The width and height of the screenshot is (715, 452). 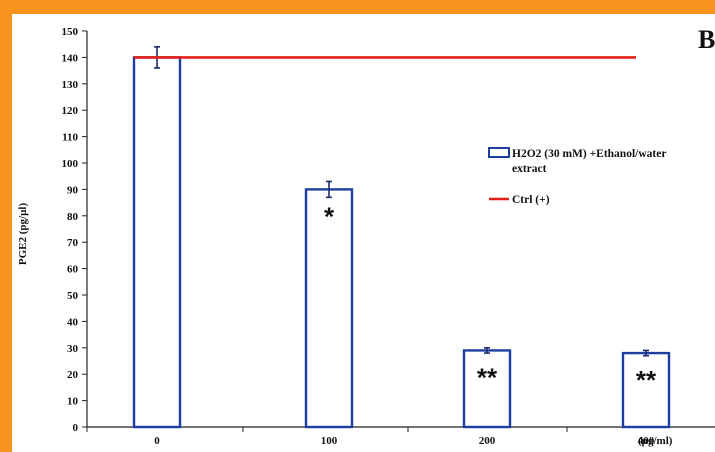 What do you see at coordinates (23, 234) in the screenshot?
I see `y-axis-label: PGE2 (pg/µl)` at bounding box center [23, 234].